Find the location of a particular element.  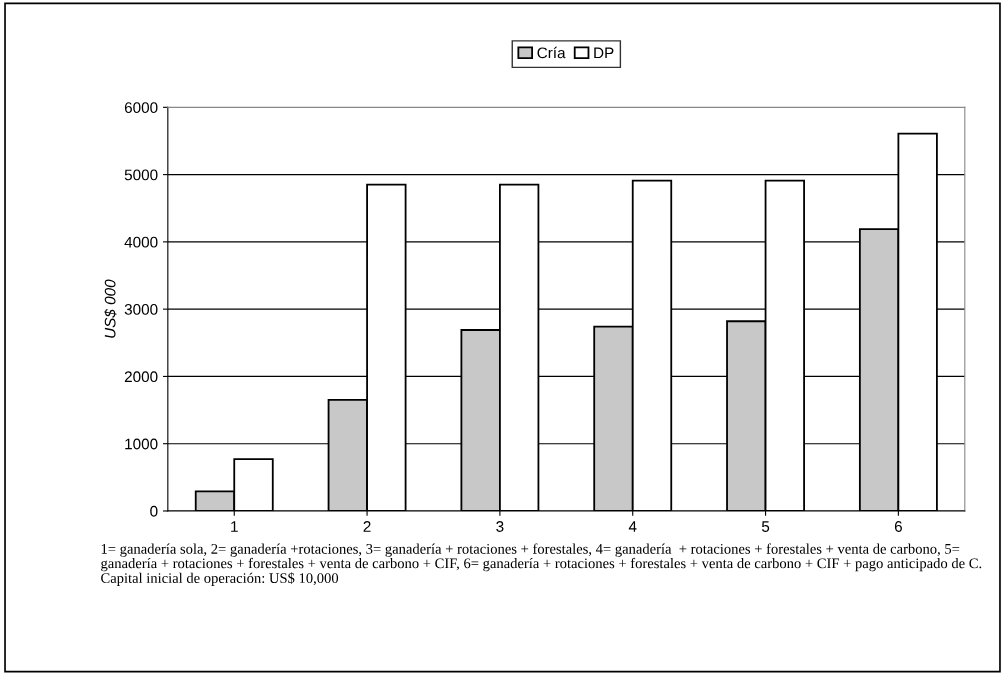

y-tick-label: 3000 is located at coordinates (141, 309).